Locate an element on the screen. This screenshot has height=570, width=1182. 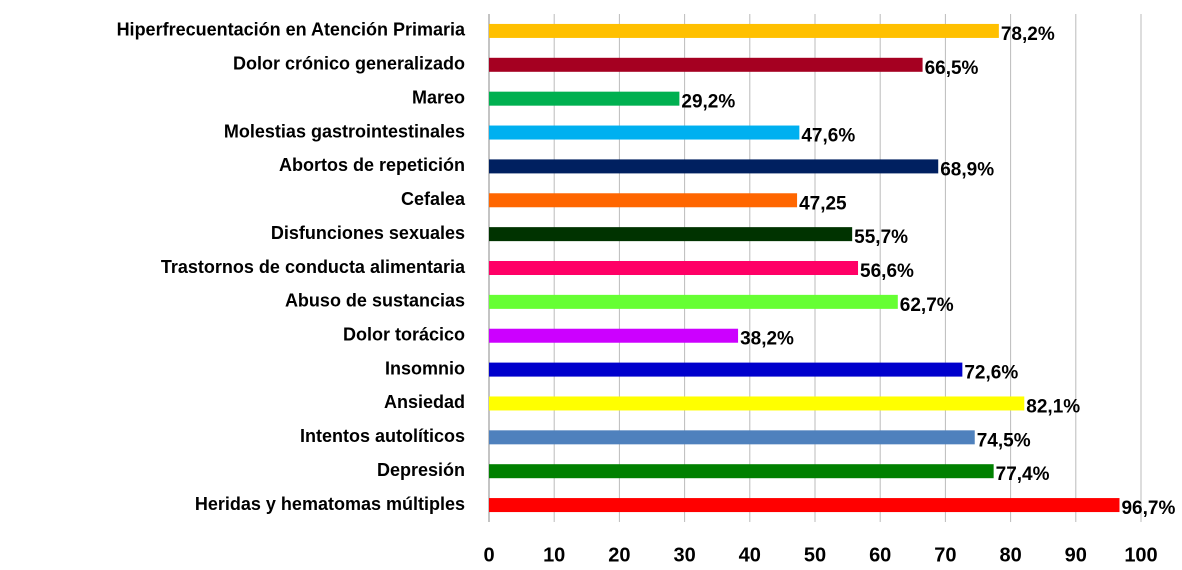
x-tick-label: 30 is located at coordinates (684, 555).